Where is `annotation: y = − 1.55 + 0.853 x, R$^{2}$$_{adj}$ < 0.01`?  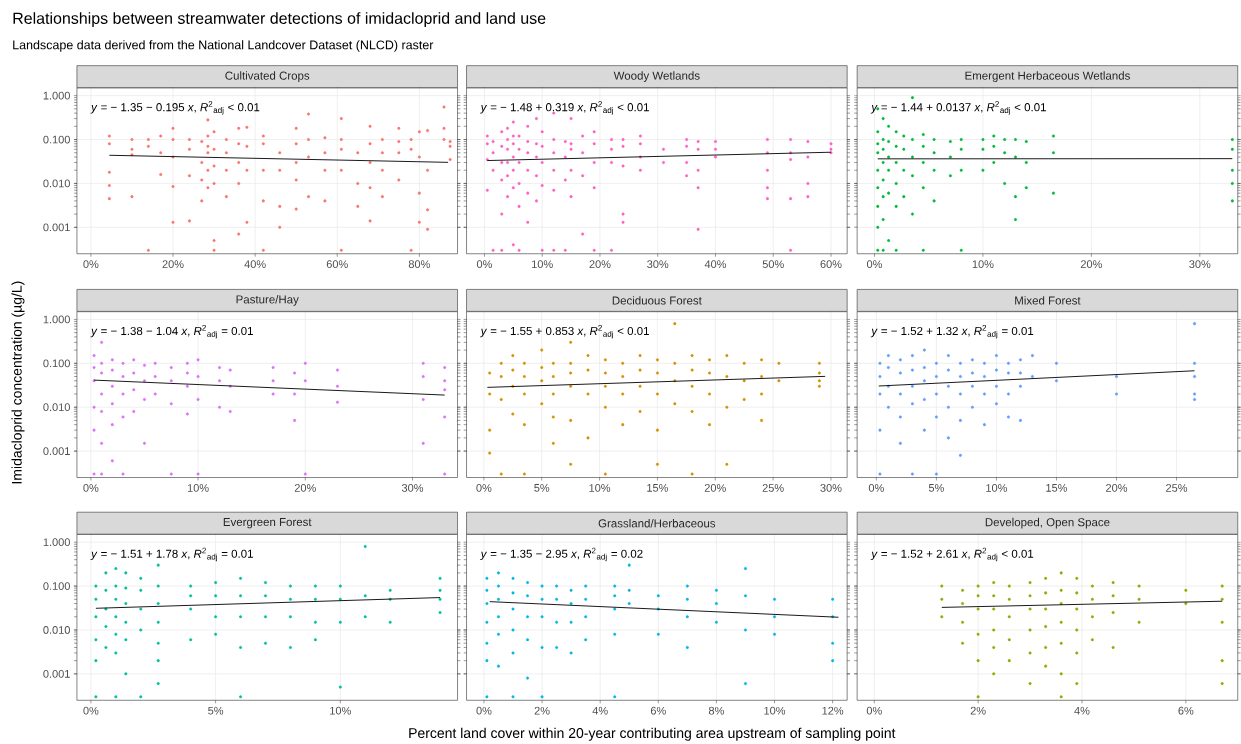
annotation: y = − 1.55 + 0.853 x, R$^{2}$$_{adj}$ < 0.01 is located at coordinates (564, 331).